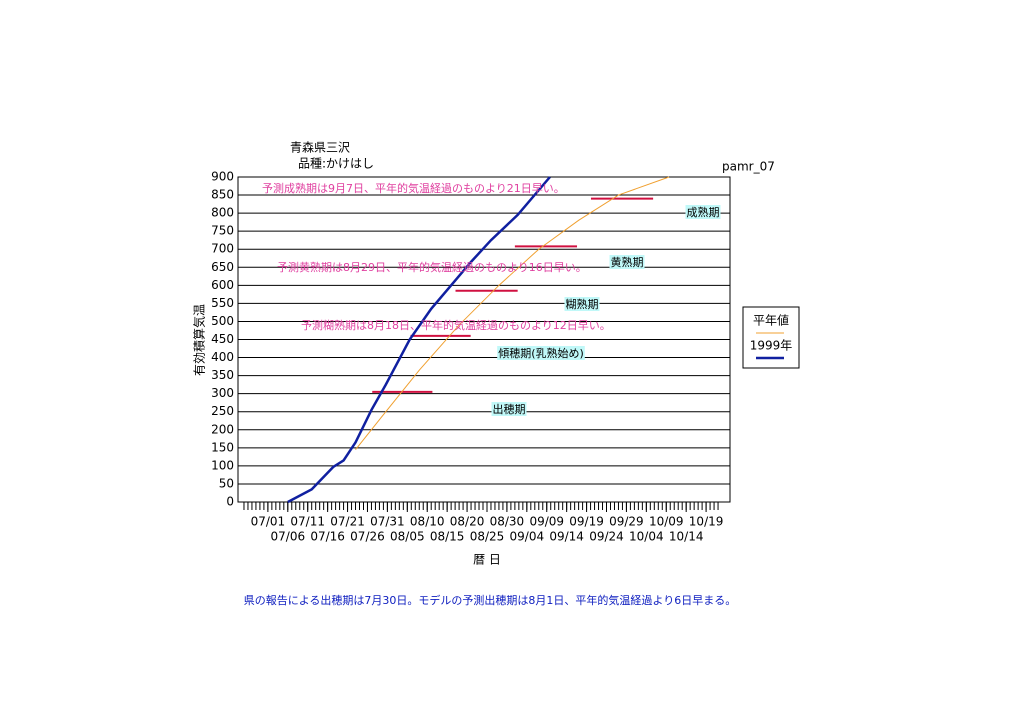  Describe the element at coordinates (336, 164) in the screenshot. I see `chart-subtitle: 品種:かけはし` at that location.